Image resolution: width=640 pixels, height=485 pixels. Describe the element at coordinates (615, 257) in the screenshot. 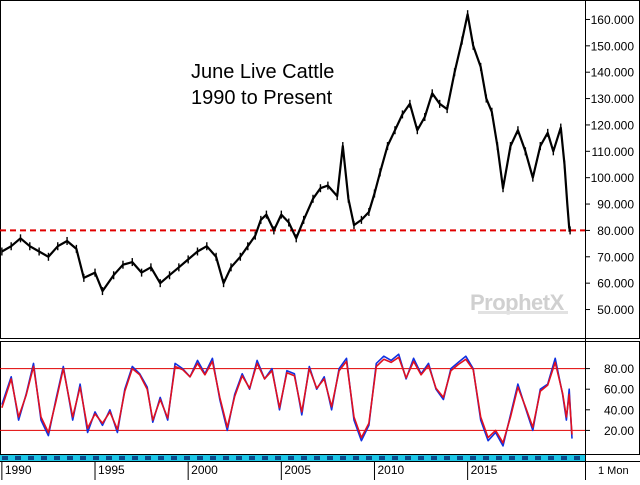

I see `price-axis-label: 70.000` at that location.